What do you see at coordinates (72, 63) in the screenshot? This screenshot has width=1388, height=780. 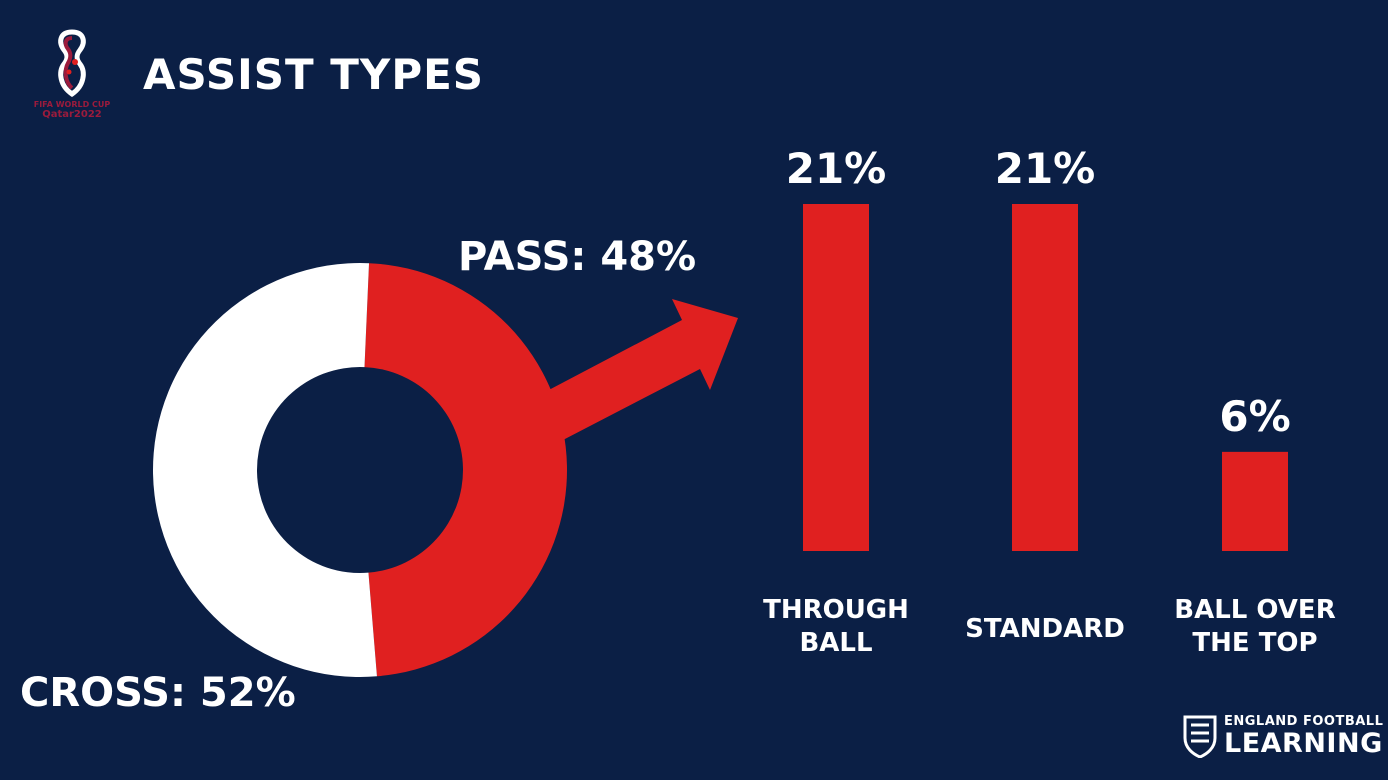 I see `world-cup-emblem-icon` at bounding box center [72, 63].